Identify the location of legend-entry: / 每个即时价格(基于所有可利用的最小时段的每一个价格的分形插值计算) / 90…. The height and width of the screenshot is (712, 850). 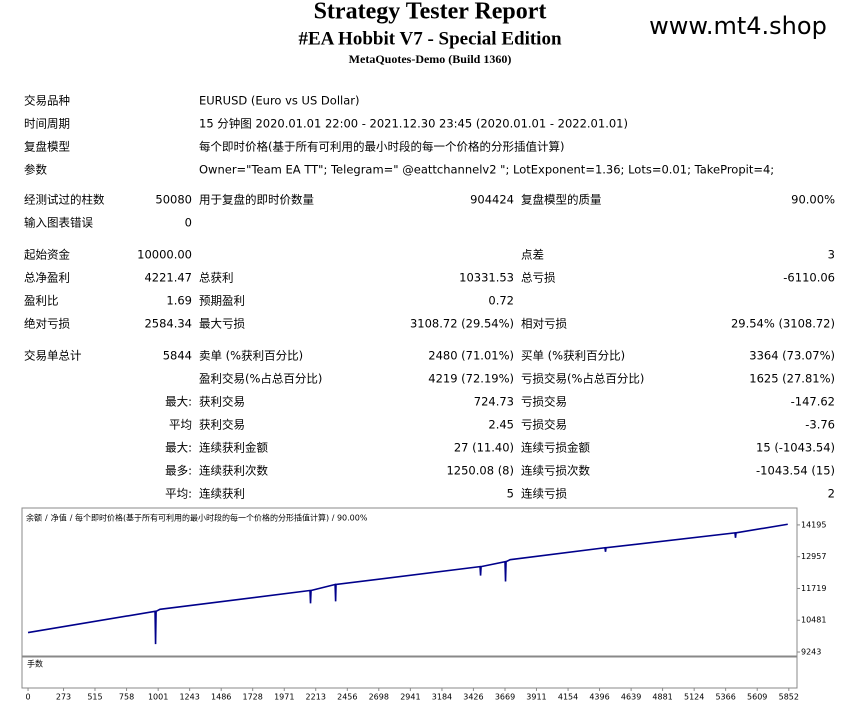
(219, 518).